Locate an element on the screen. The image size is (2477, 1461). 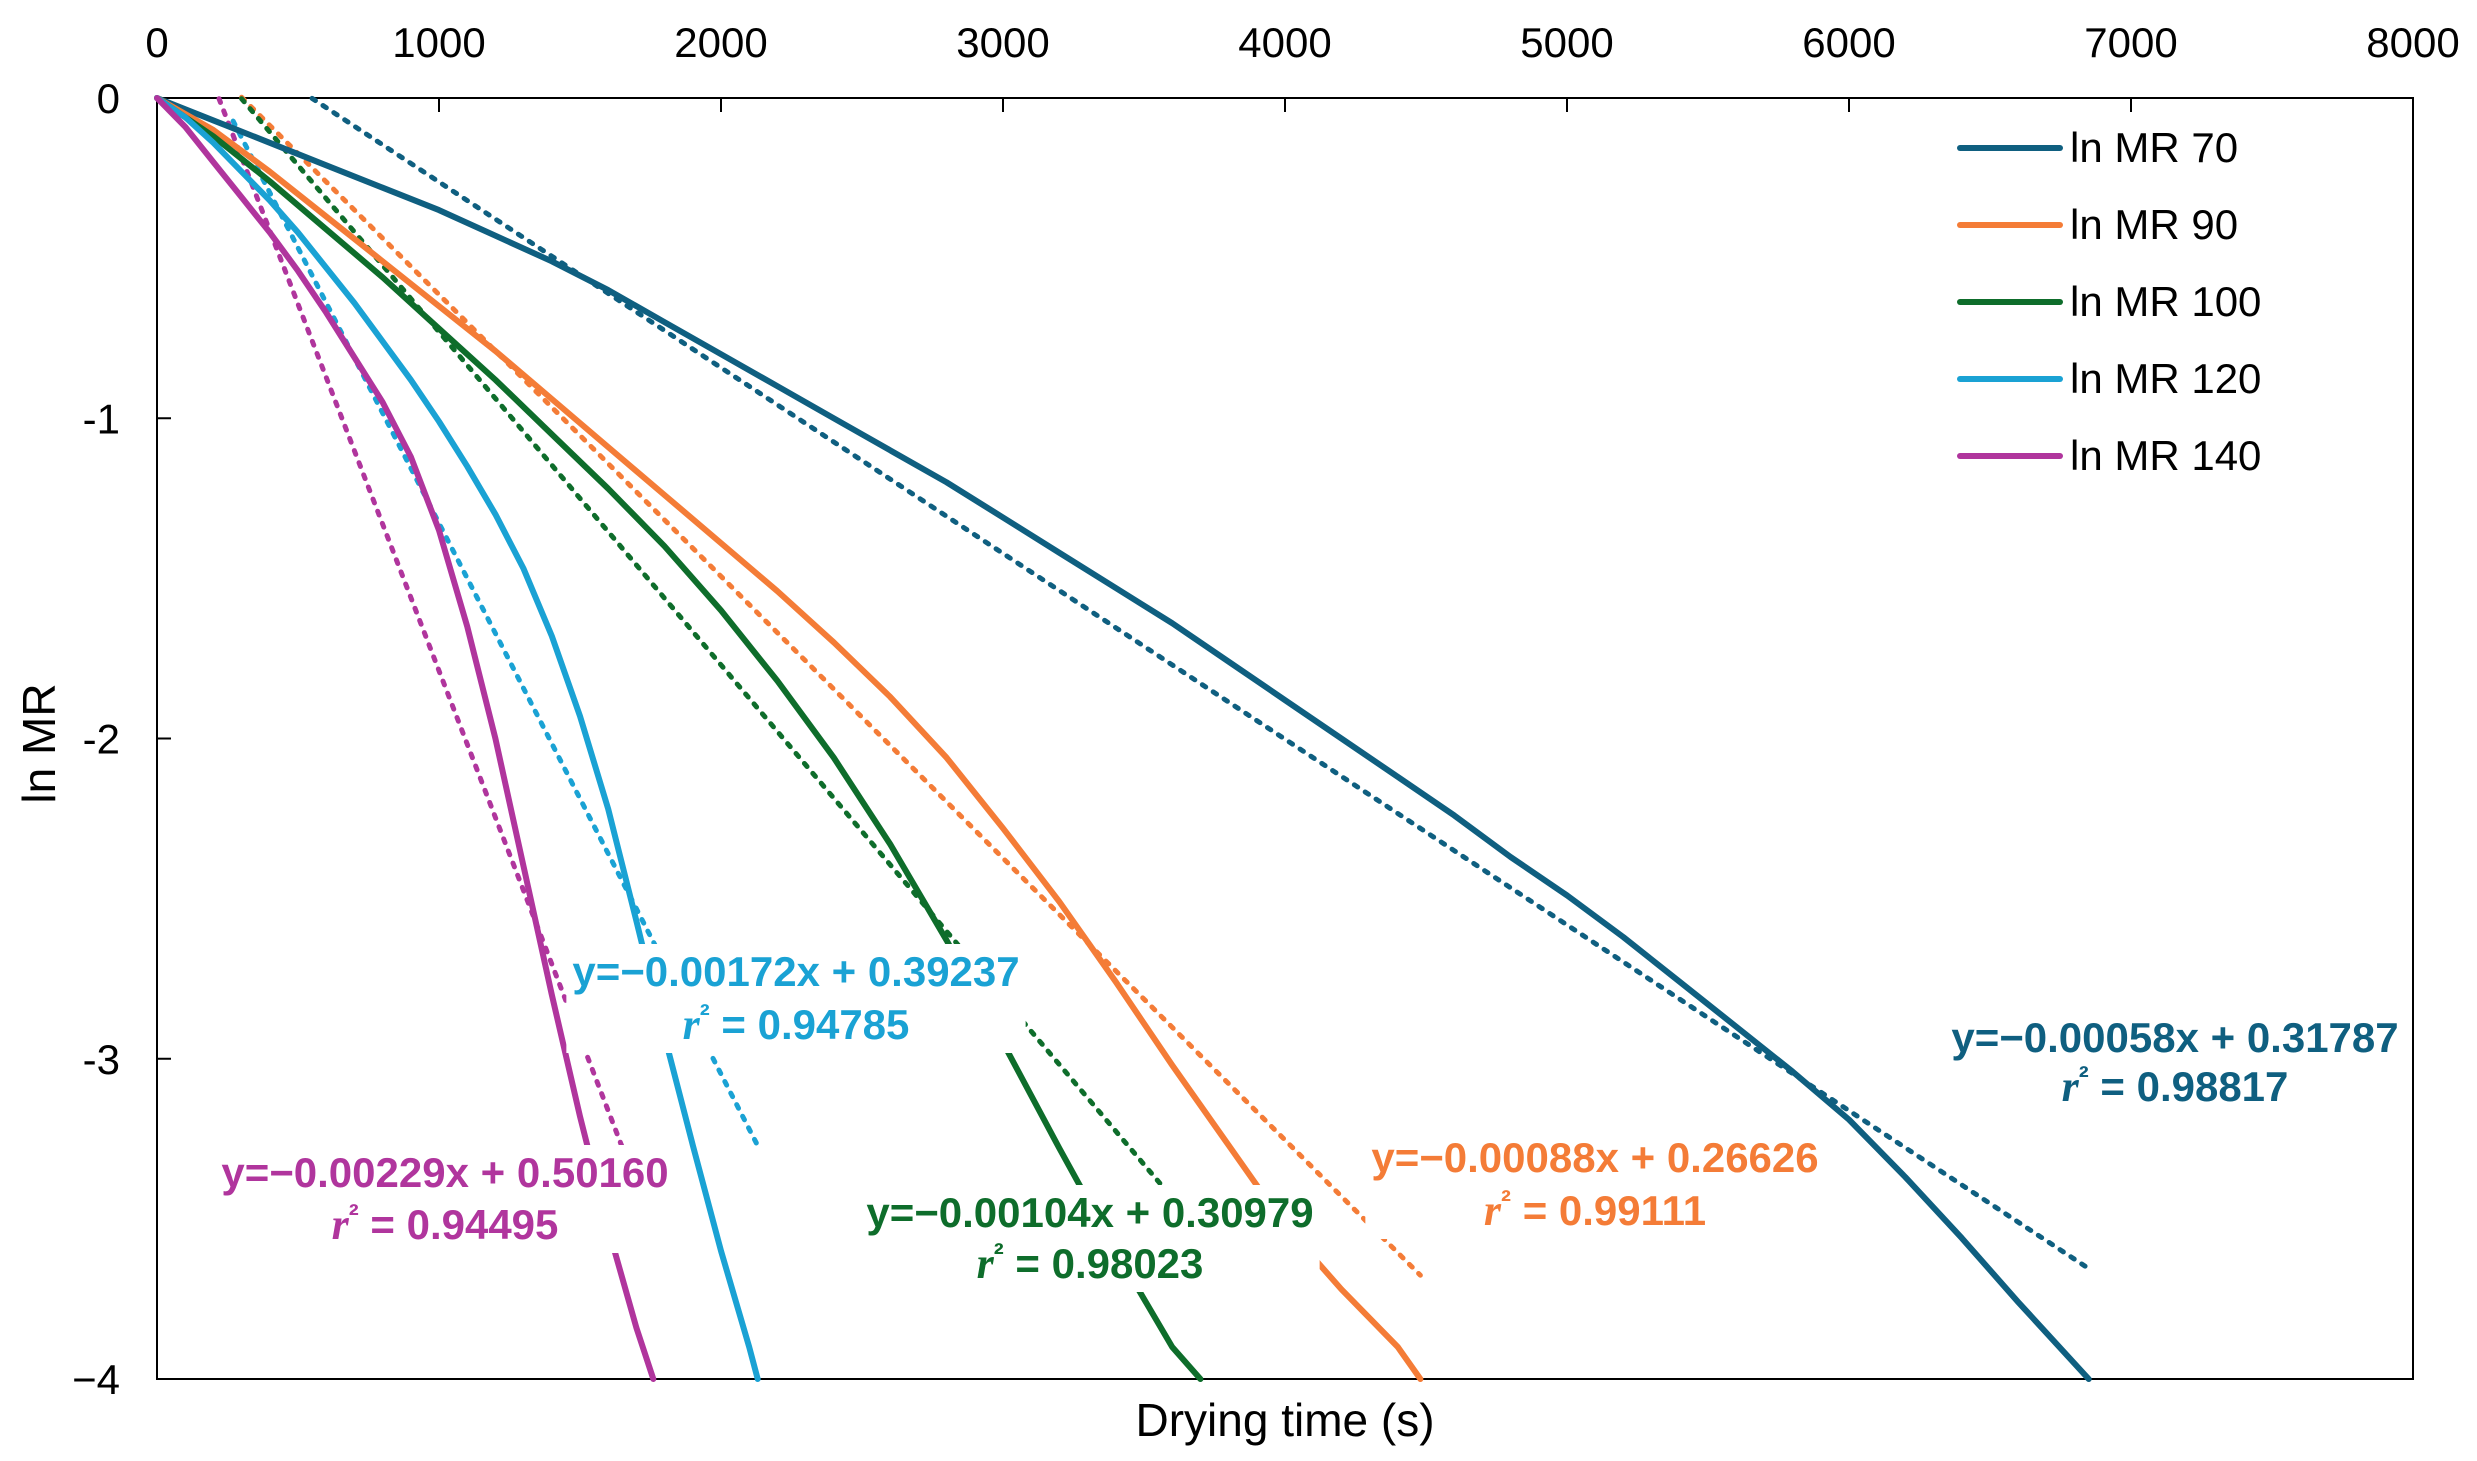
x-tick-label: 3000 is located at coordinates (1002, 42).